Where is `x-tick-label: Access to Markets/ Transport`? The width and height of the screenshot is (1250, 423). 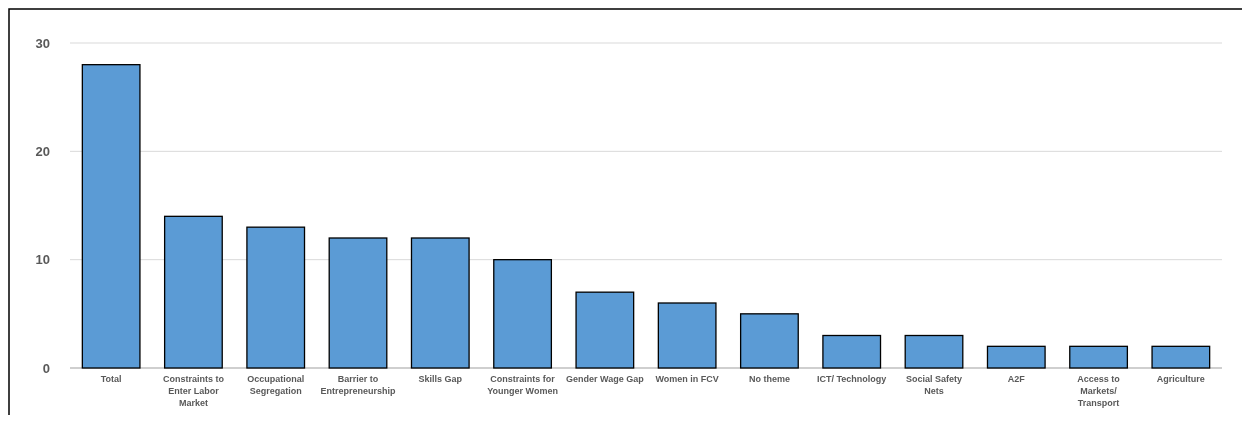
x-tick-label: Access to Markets/ Transport is located at coordinates (1099, 391).